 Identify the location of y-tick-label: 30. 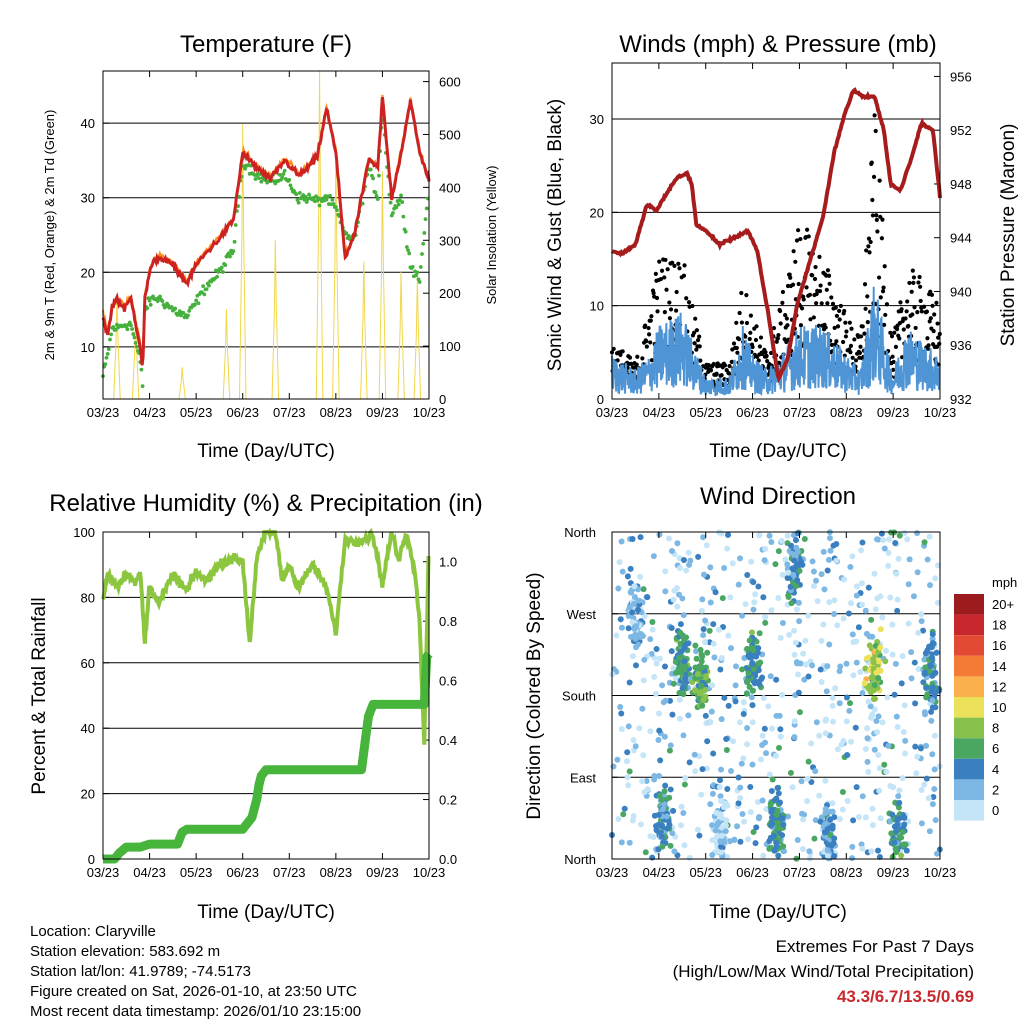
(597, 119).